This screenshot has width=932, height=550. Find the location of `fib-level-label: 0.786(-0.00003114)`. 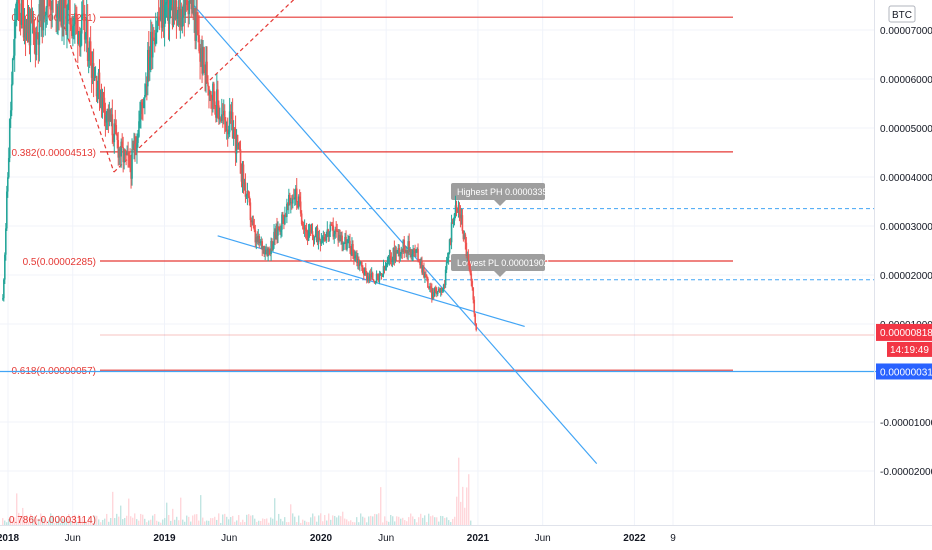

fib-level-label: 0.786(-0.00003114) is located at coordinates (52, 520).